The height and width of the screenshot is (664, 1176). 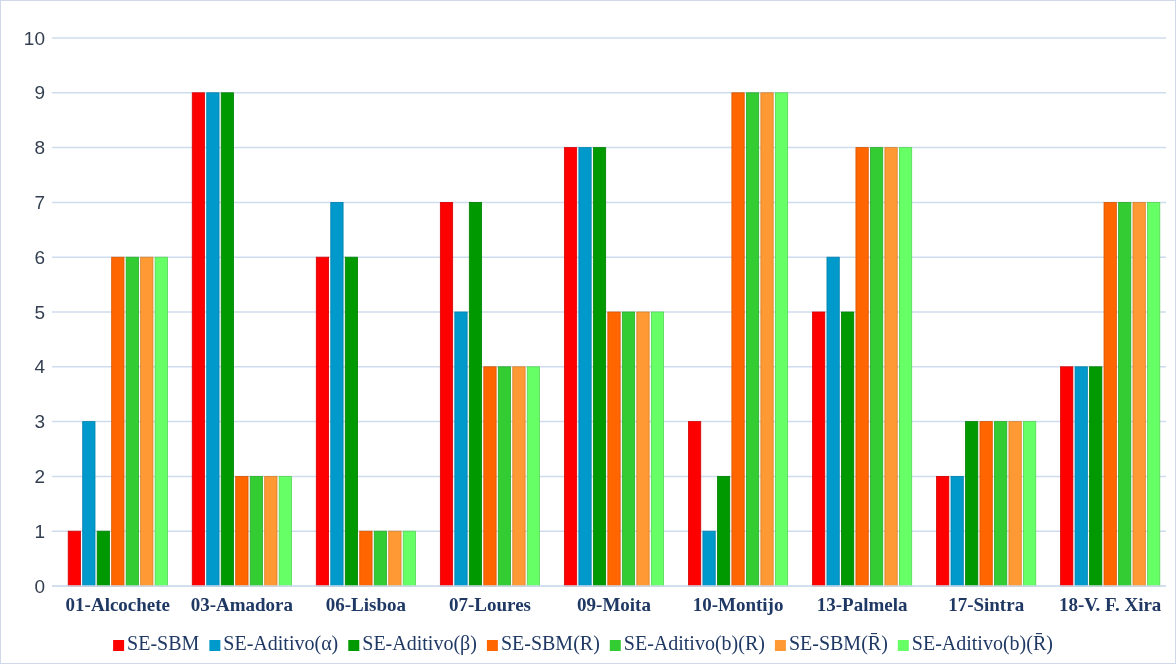 What do you see at coordinates (614, 605) in the screenshot?
I see `x-tick-label: 09-Moita` at bounding box center [614, 605].